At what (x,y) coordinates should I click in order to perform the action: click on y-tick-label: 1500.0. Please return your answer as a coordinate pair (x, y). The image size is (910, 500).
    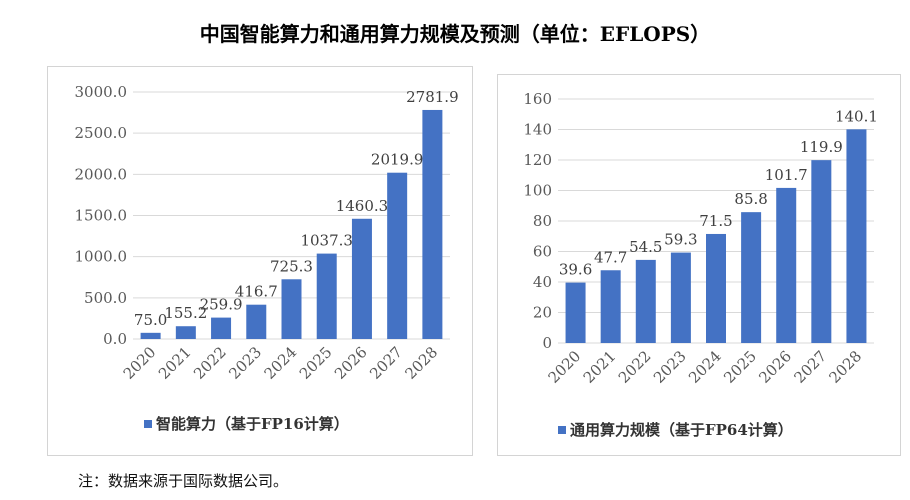
    Looking at the image, I should click on (101, 216).